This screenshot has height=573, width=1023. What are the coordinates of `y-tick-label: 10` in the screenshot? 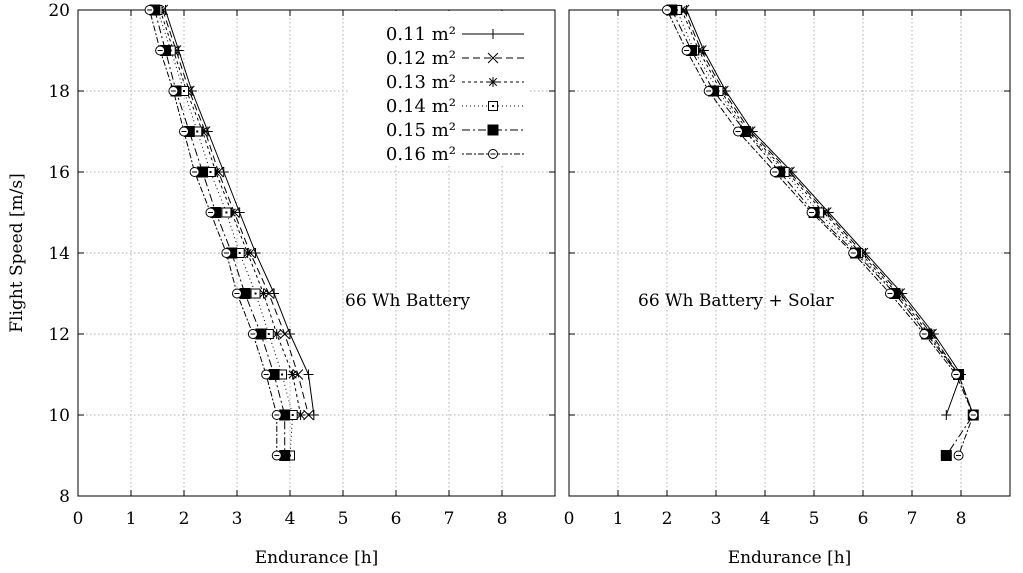 It's located at (59, 416).